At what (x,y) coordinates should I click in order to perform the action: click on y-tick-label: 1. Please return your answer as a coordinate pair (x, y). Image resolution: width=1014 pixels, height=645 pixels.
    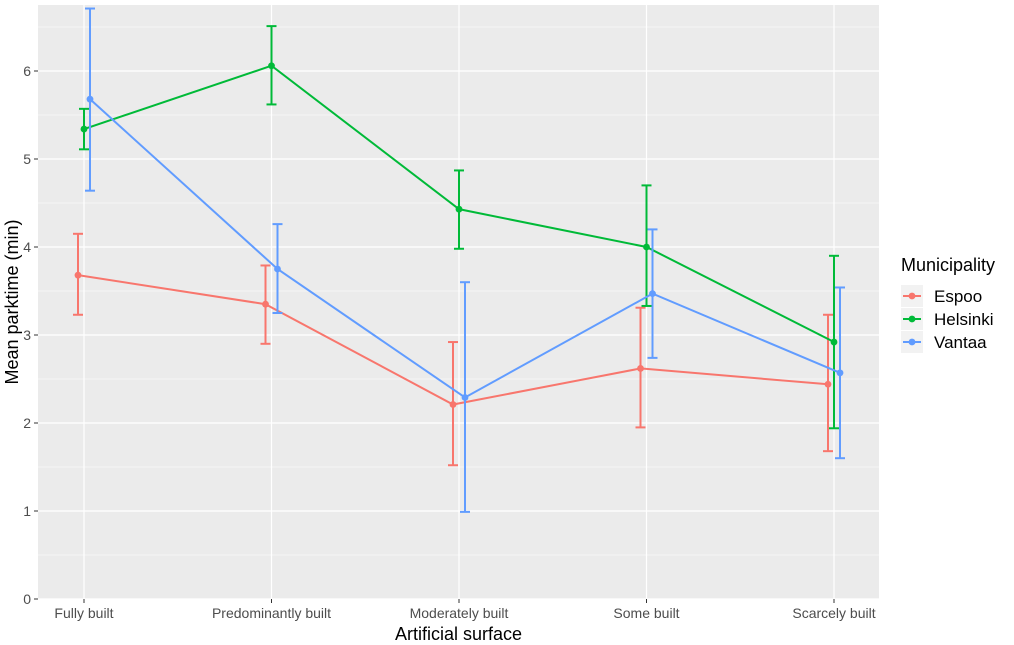
    Looking at the image, I should click on (27, 511).